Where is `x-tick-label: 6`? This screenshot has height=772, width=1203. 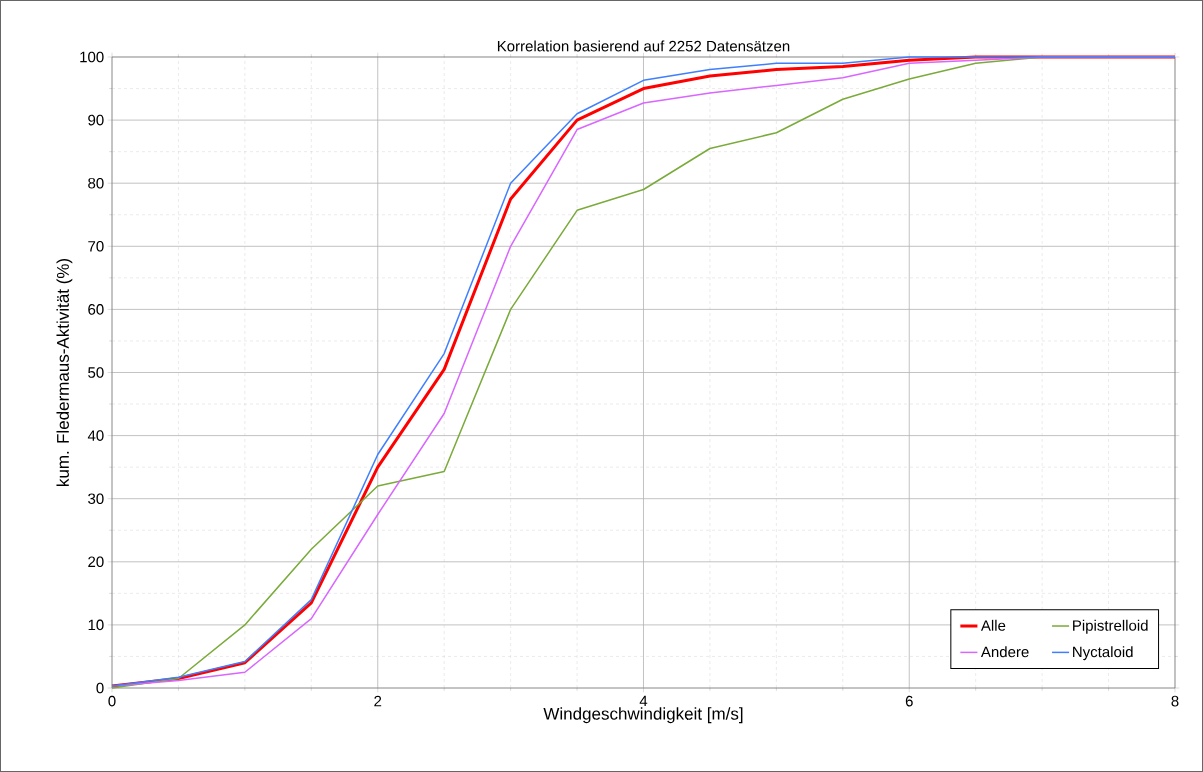 x-tick-label: 6 is located at coordinates (909, 701).